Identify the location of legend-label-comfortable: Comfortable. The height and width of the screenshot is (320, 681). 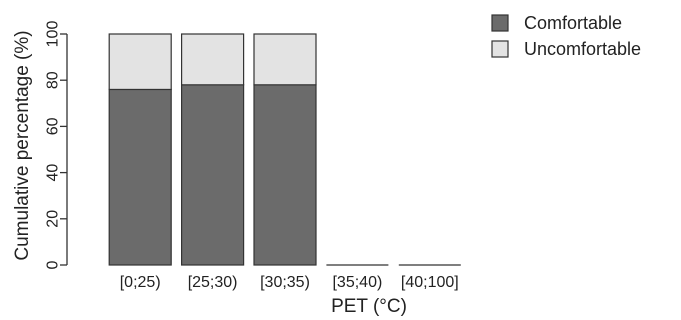
(573, 23).